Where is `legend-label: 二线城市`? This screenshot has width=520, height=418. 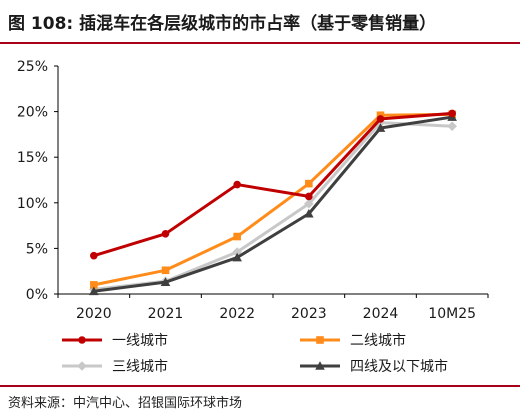 legend-label: 二线城市 is located at coordinates (378, 340).